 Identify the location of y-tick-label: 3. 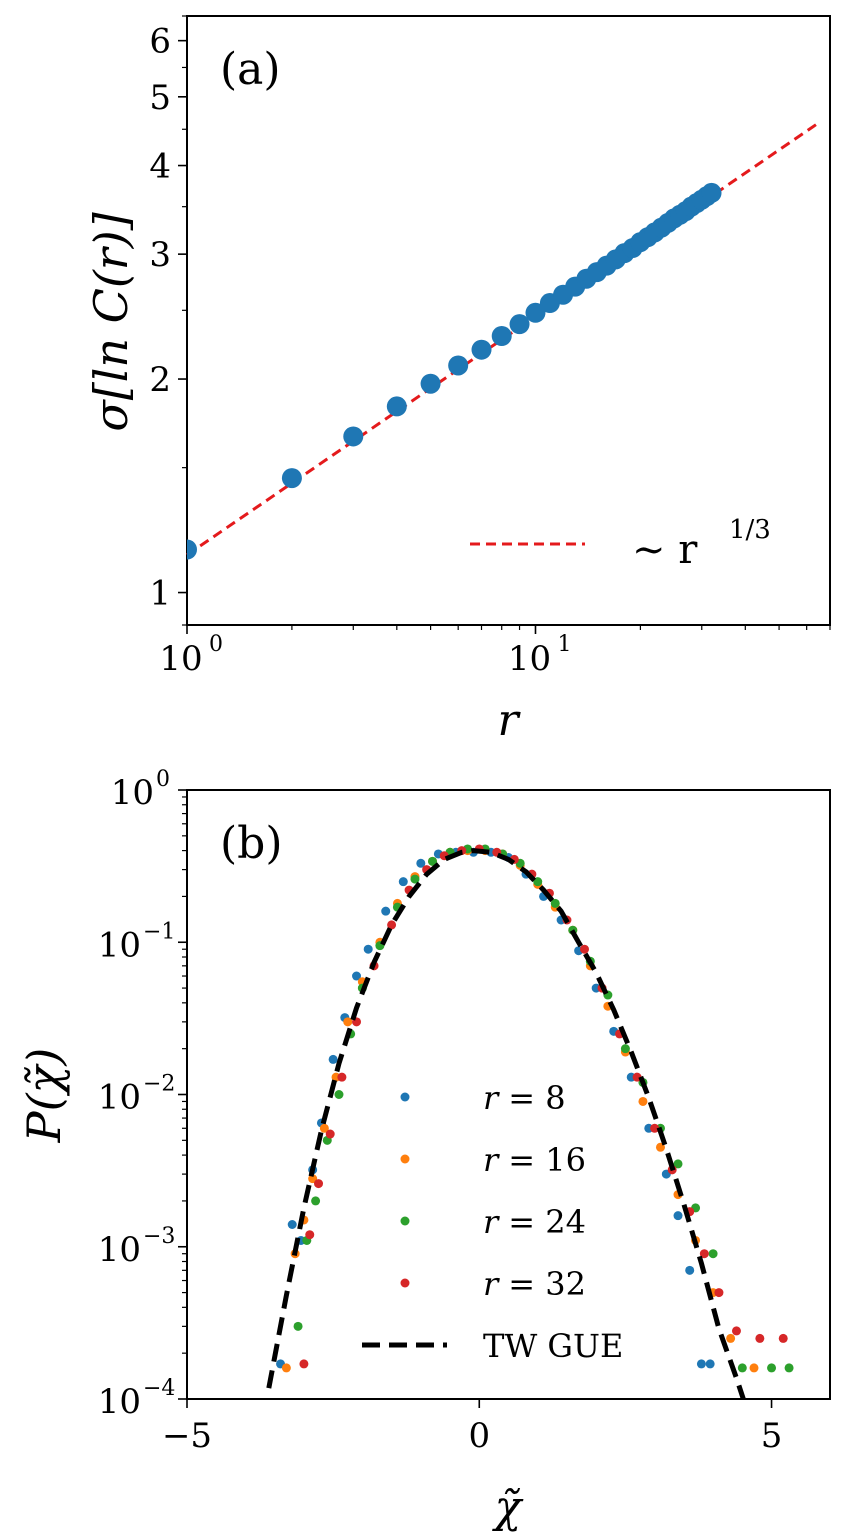
(160, 255).